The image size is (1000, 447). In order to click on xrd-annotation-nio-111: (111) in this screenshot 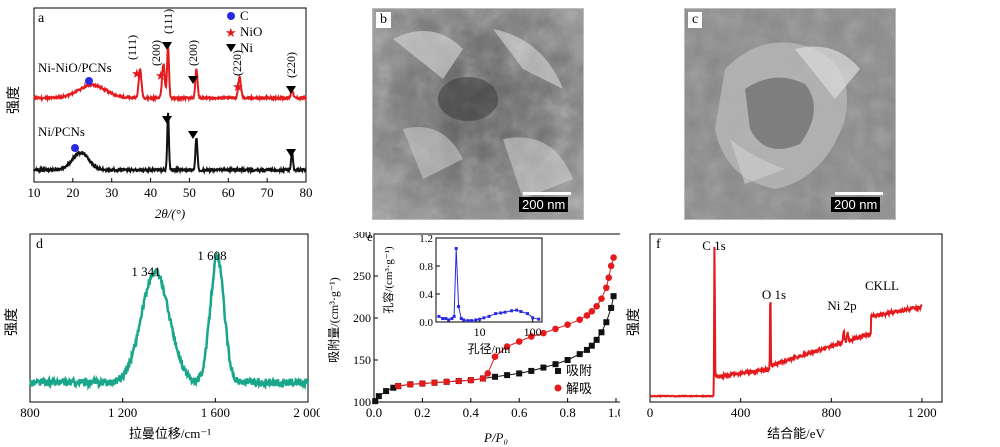, I will do `click(132, 47)`.